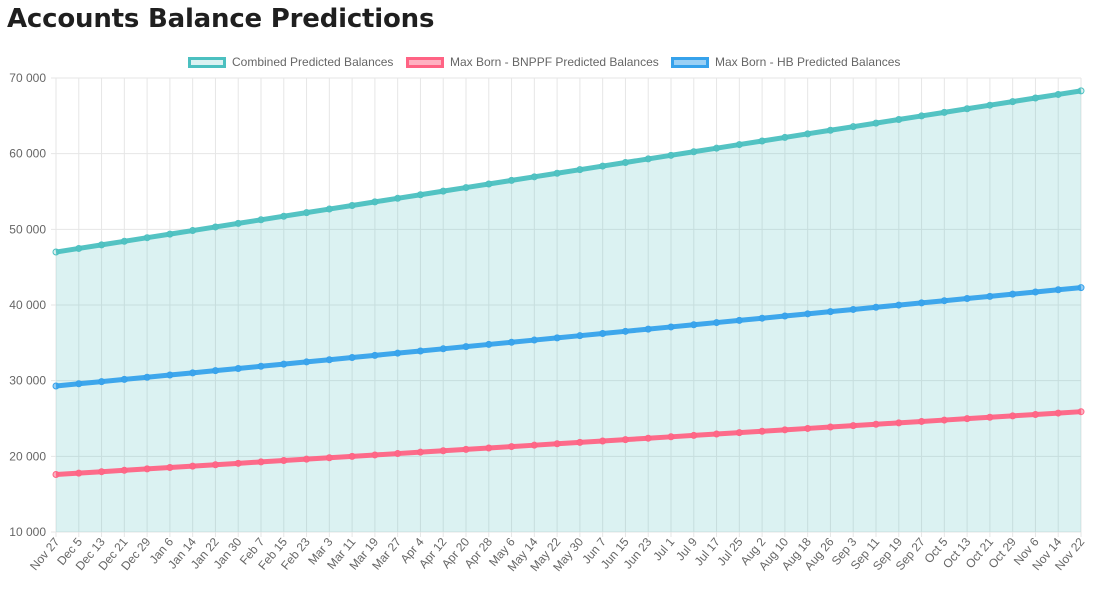  What do you see at coordinates (568, 443) in the screenshot?
I see `series-line` at bounding box center [568, 443].